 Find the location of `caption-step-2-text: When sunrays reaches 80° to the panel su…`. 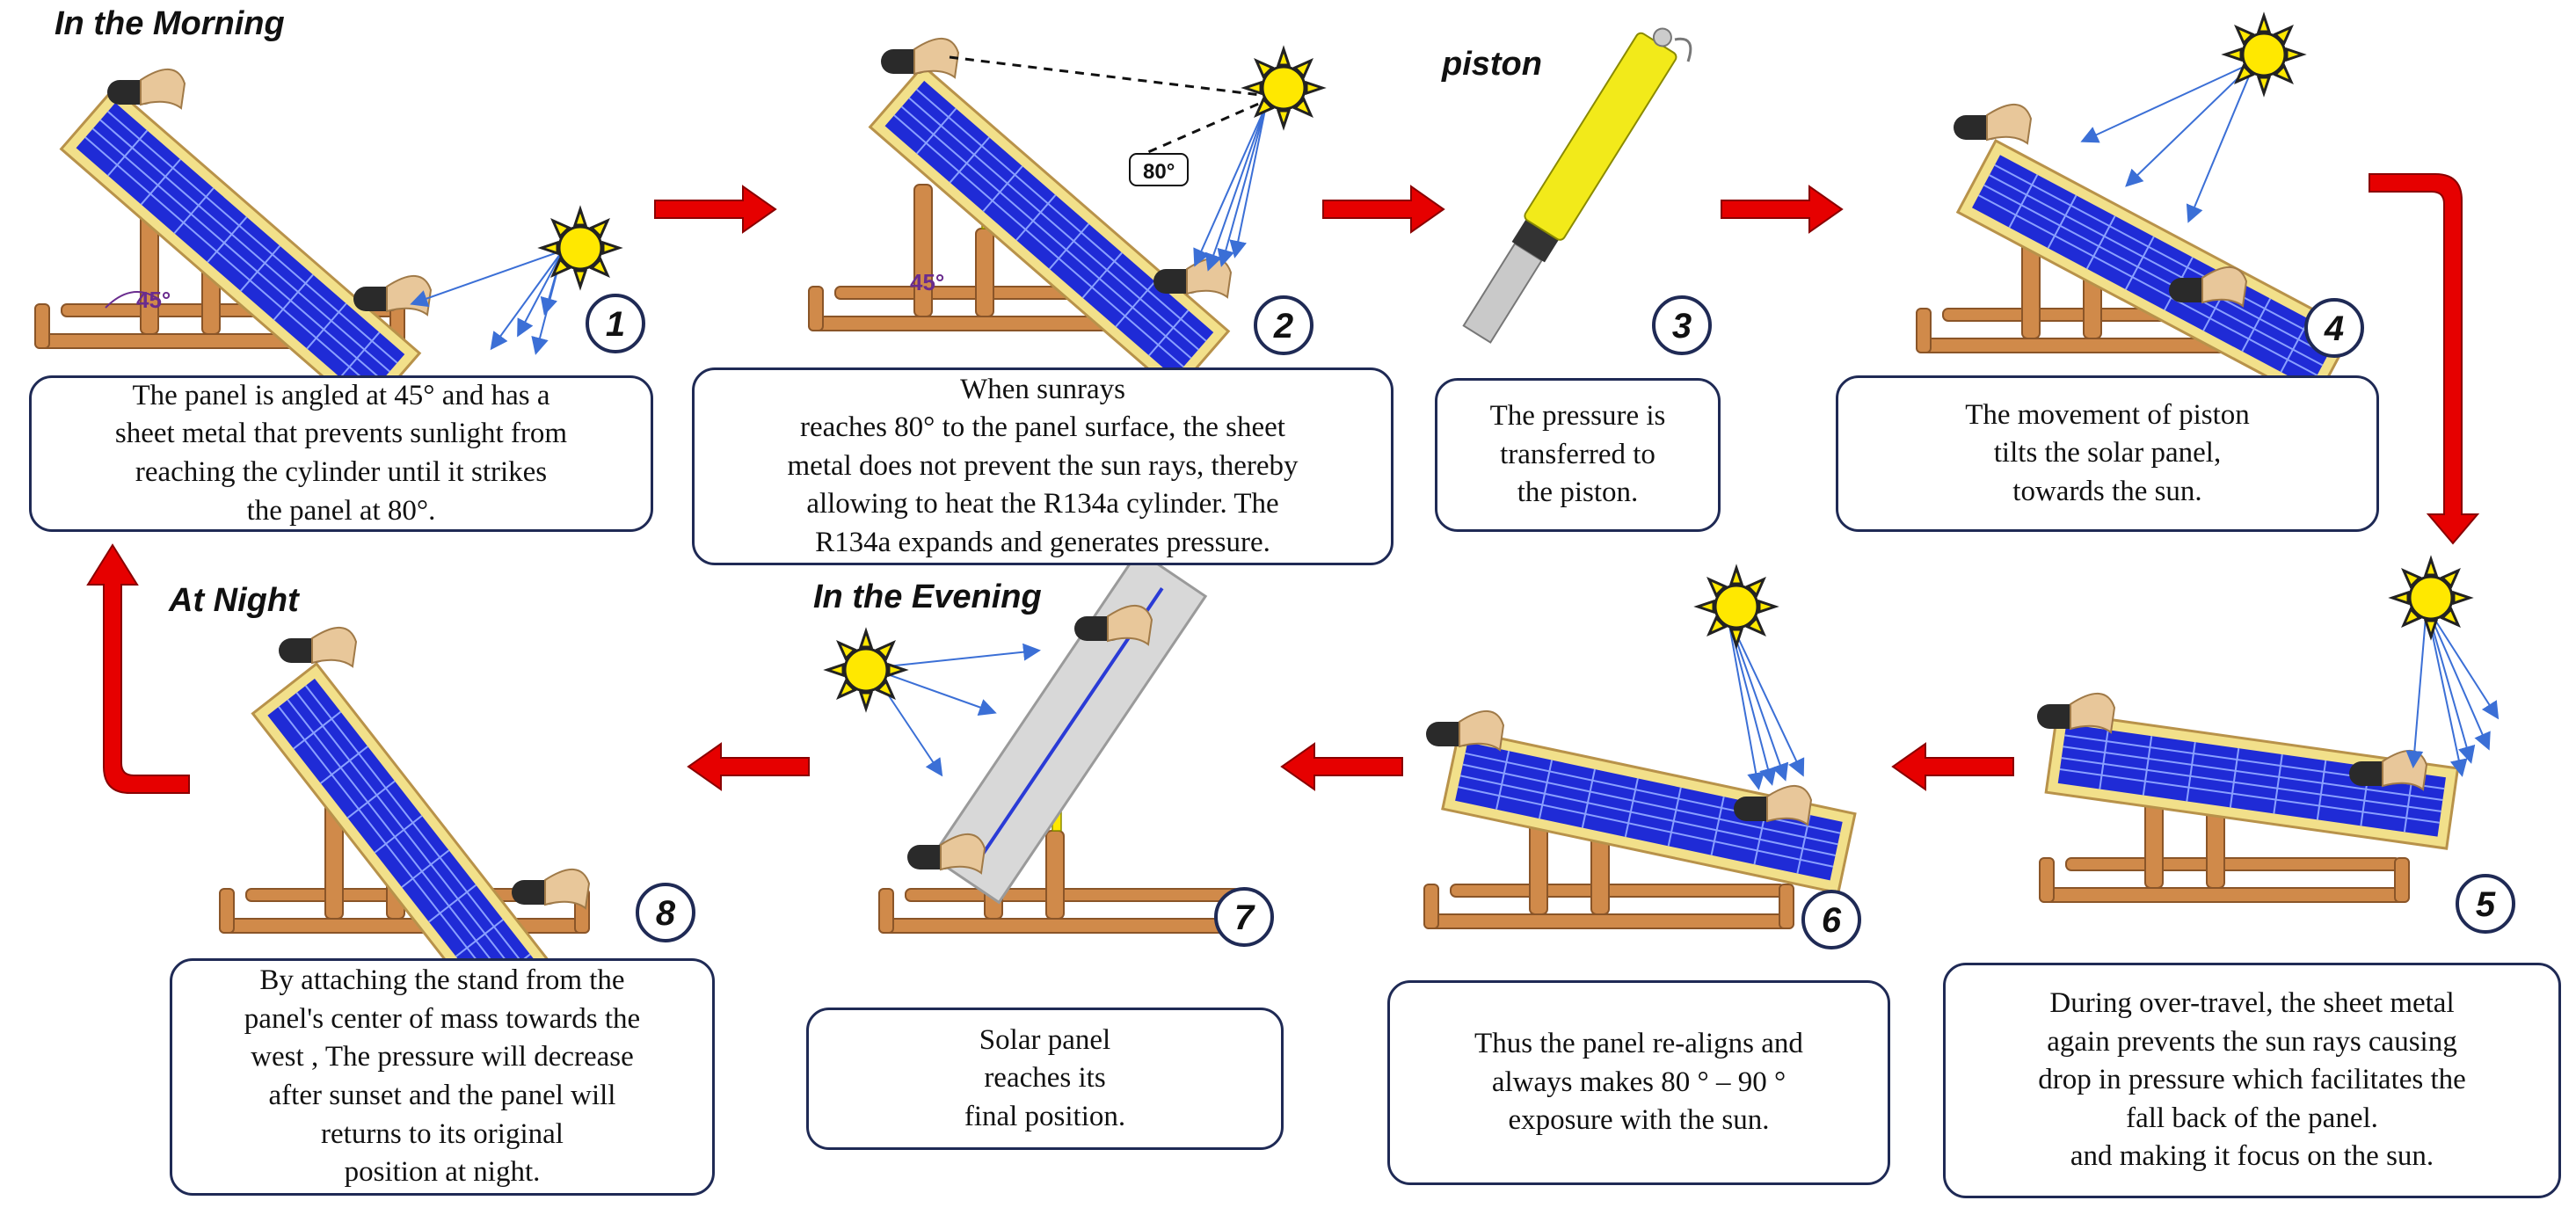

caption-step-2-text: When sunrays reaches 80° to the panel su… is located at coordinates (1043, 465).